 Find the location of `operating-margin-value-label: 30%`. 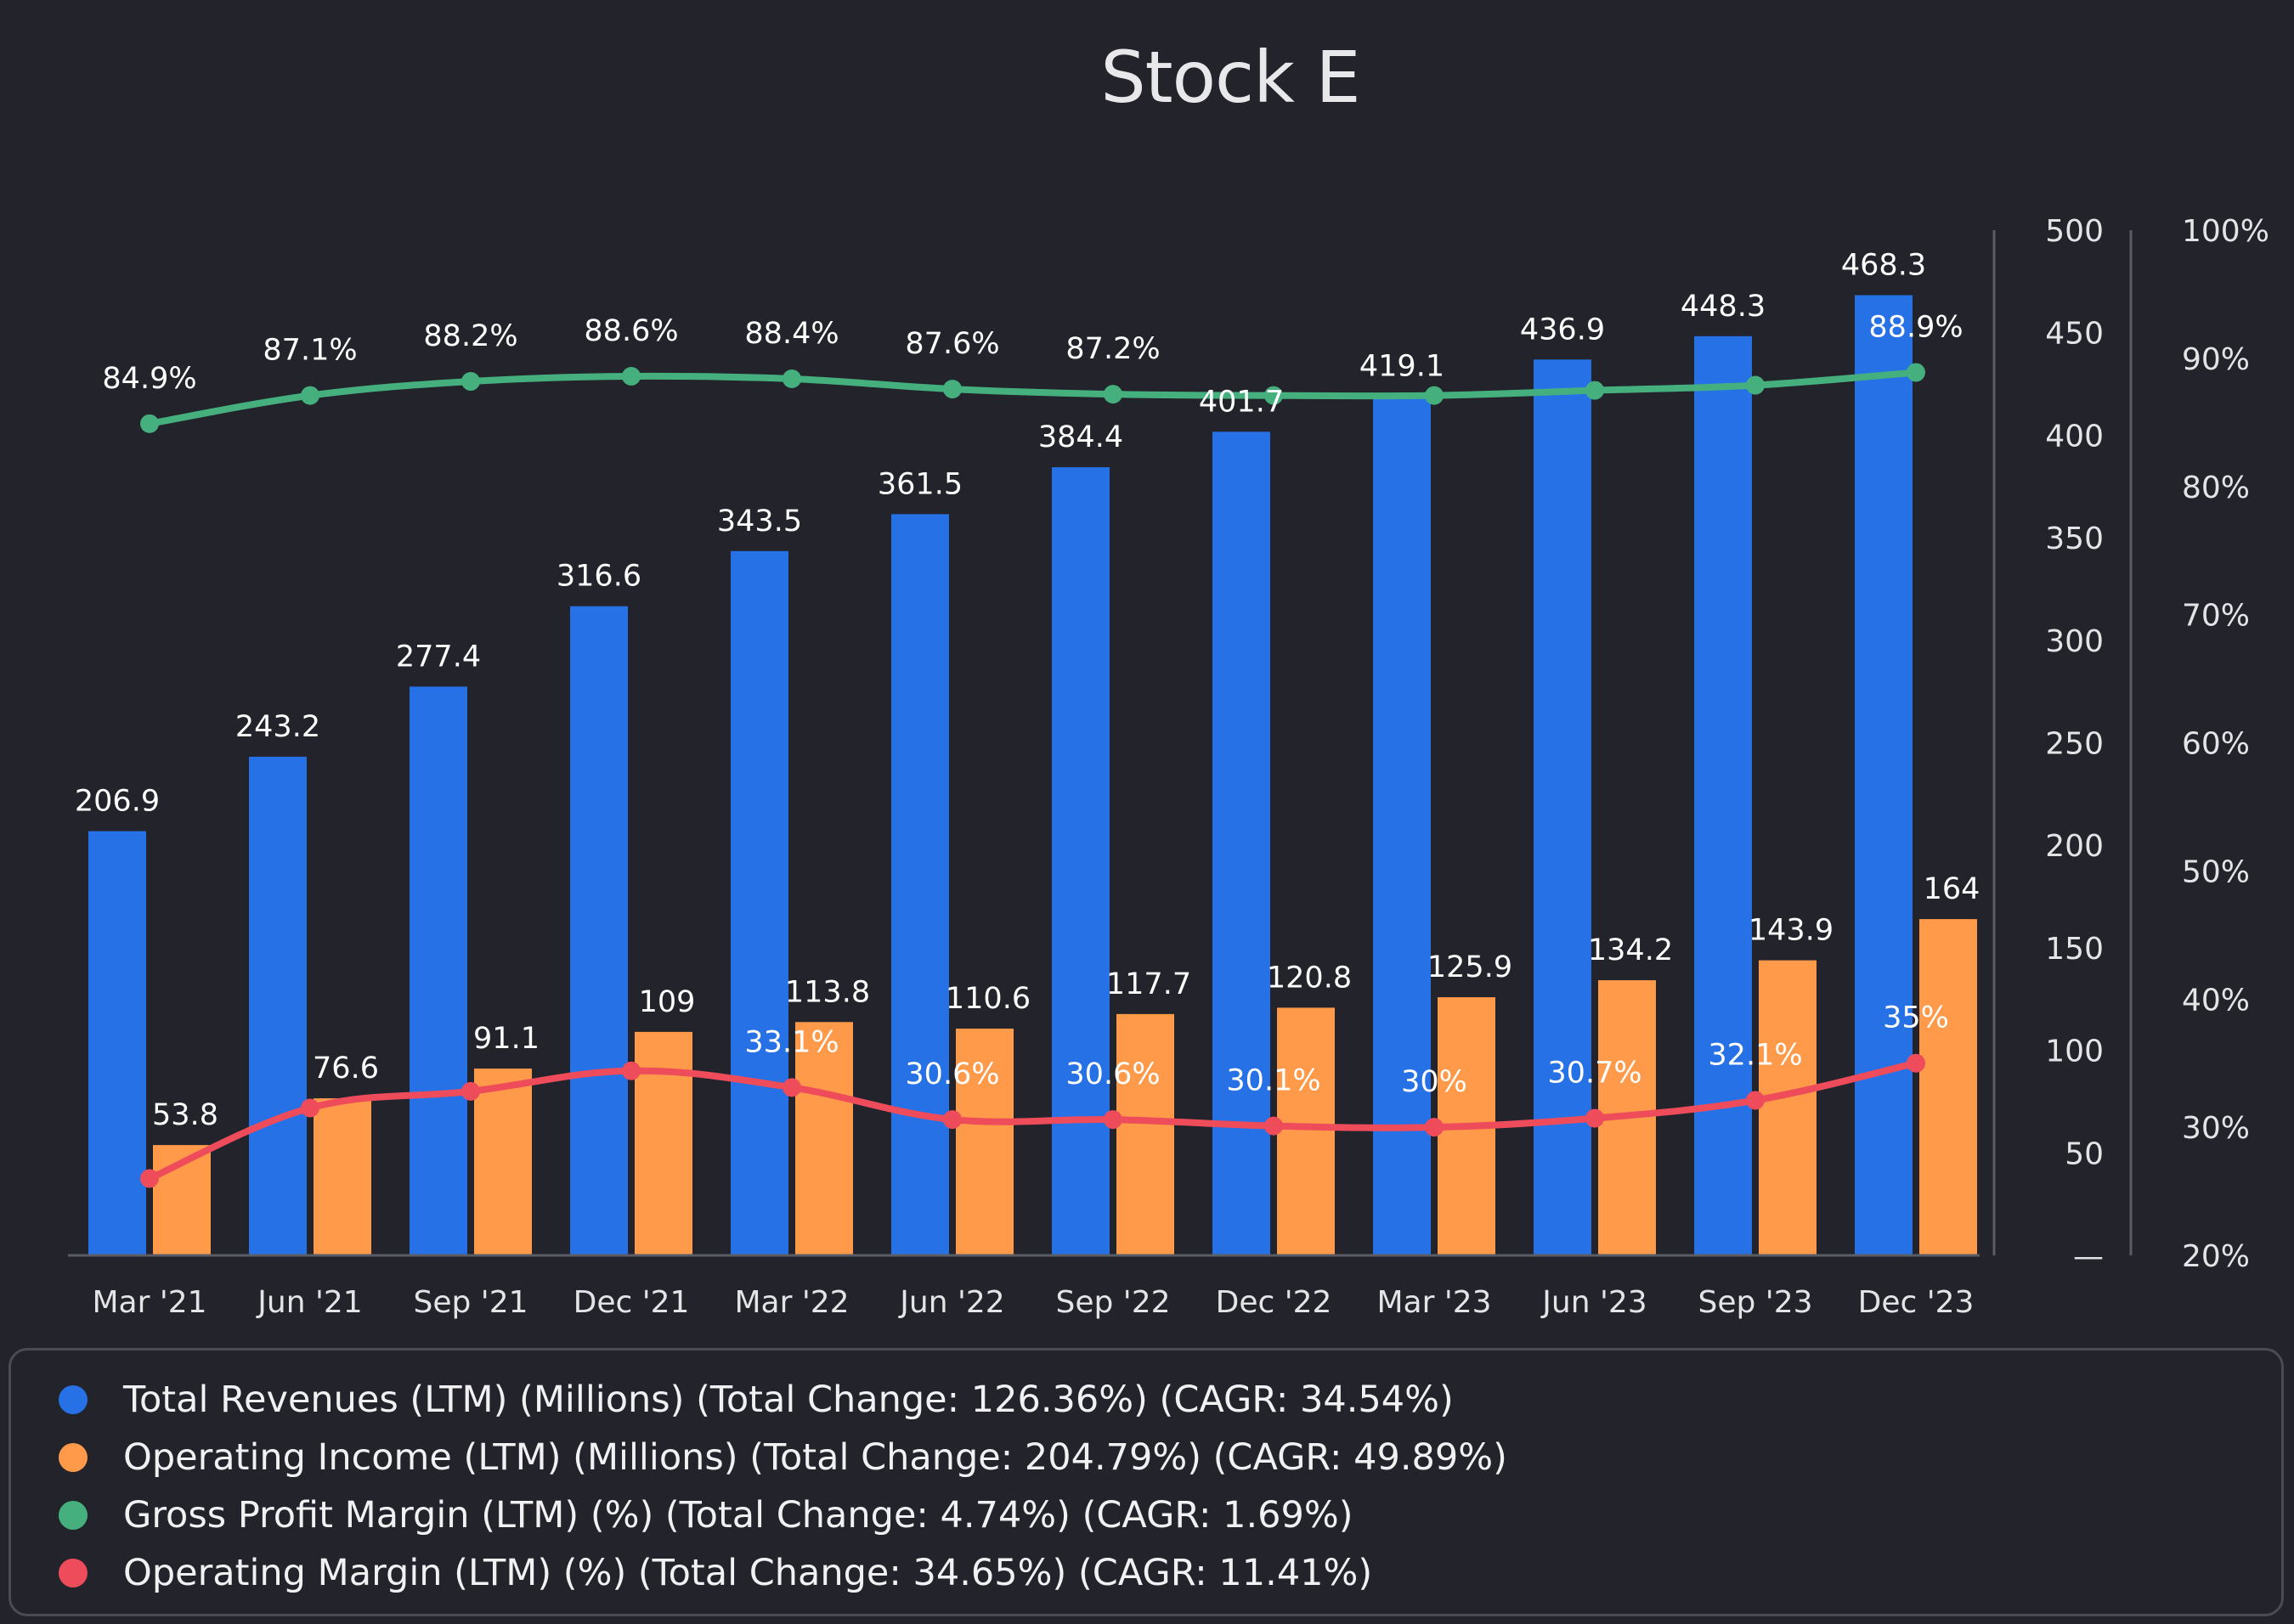

operating-margin-value-label: 30% is located at coordinates (1434, 1082).